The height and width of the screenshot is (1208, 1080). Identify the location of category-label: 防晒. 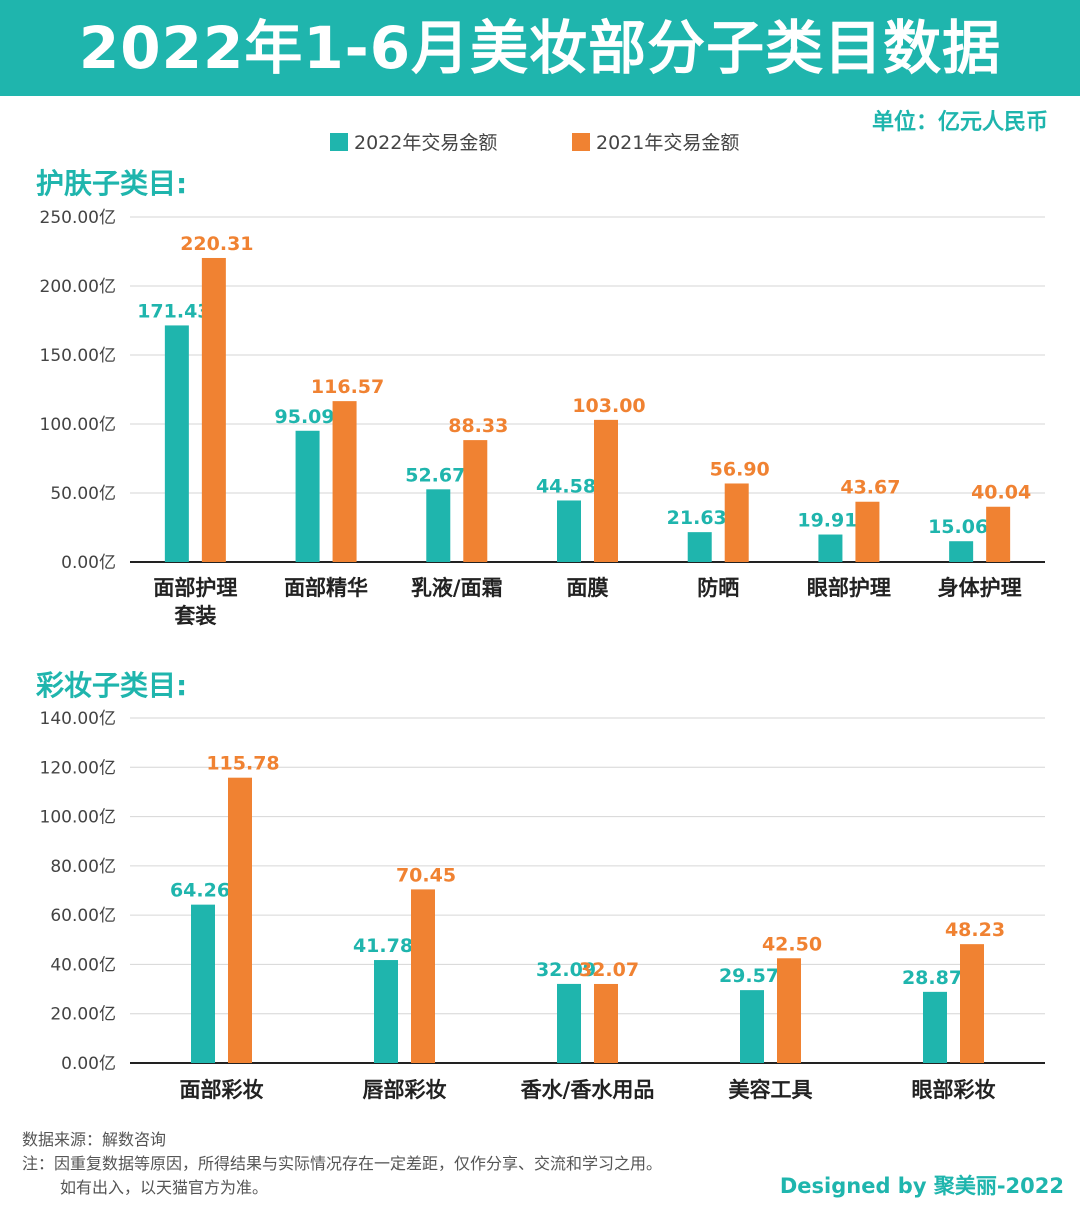
(718, 588).